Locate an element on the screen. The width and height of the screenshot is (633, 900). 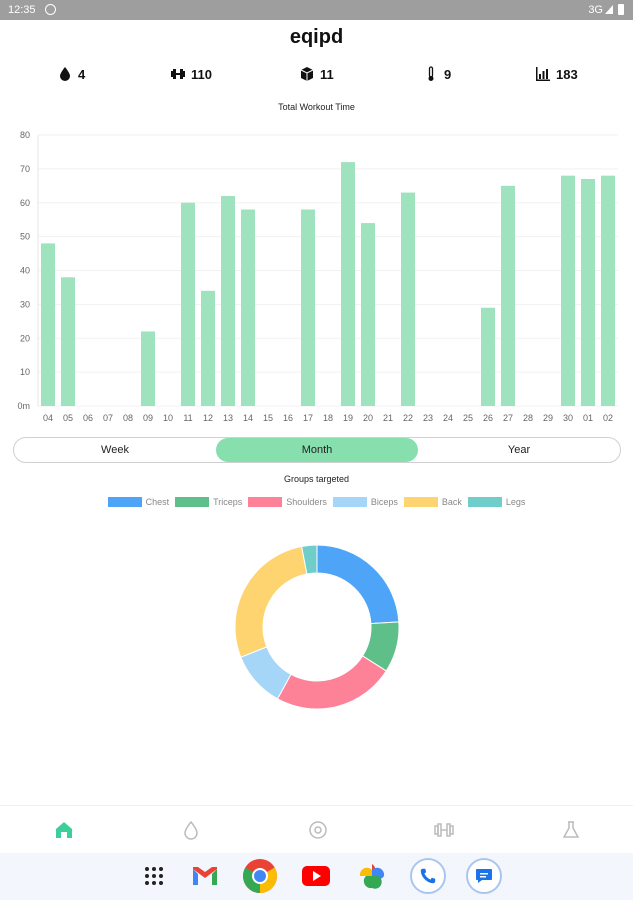
period-selector: Week Month Year is located at coordinates (317, 450).